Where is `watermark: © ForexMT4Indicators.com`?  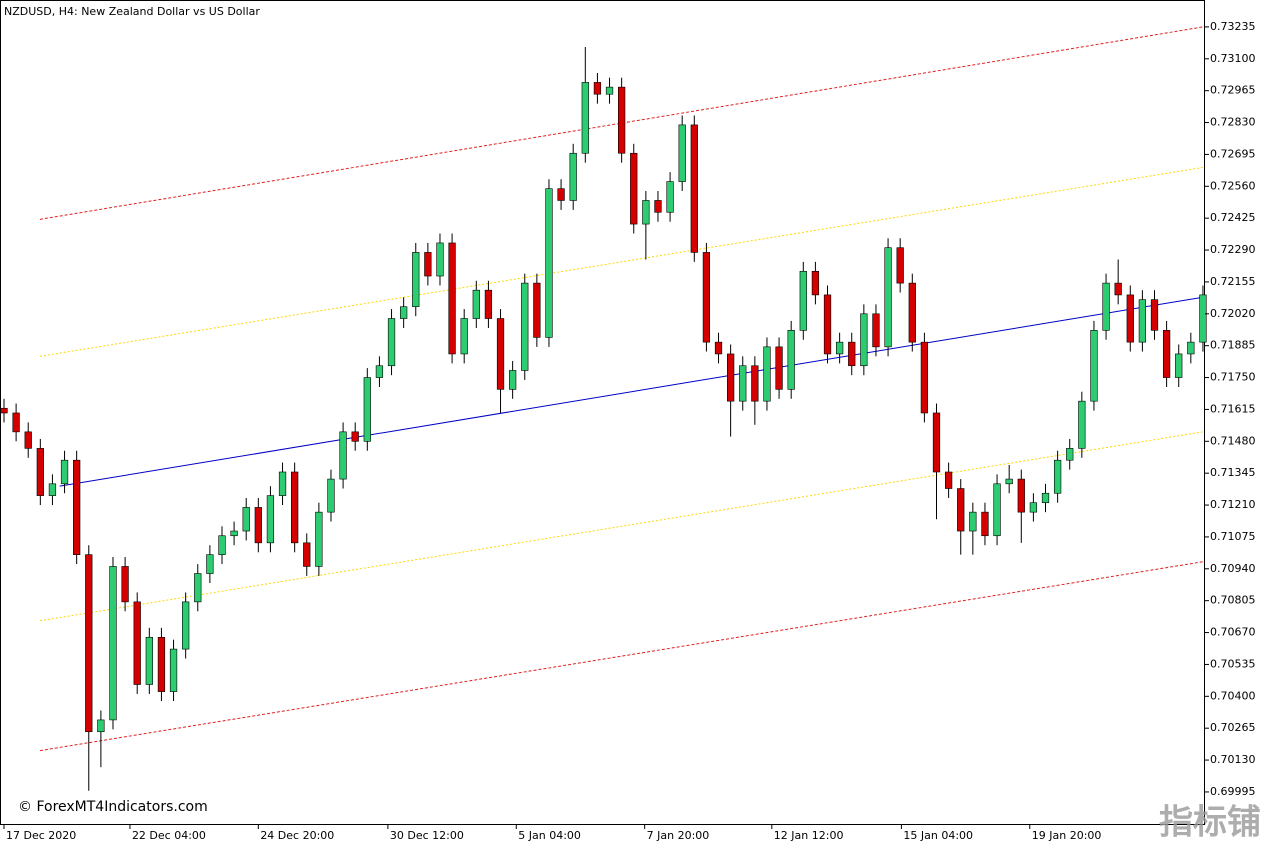 watermark: © ForexMT4Indicators.com is located at coordinates (113, 807).